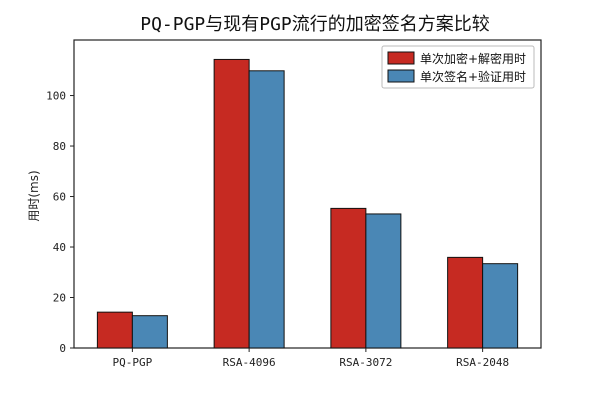  What do you see at coordinates (59, 298) in the screenshot?
I see `y-tick-label: 20` at bounding box center [59, 298].